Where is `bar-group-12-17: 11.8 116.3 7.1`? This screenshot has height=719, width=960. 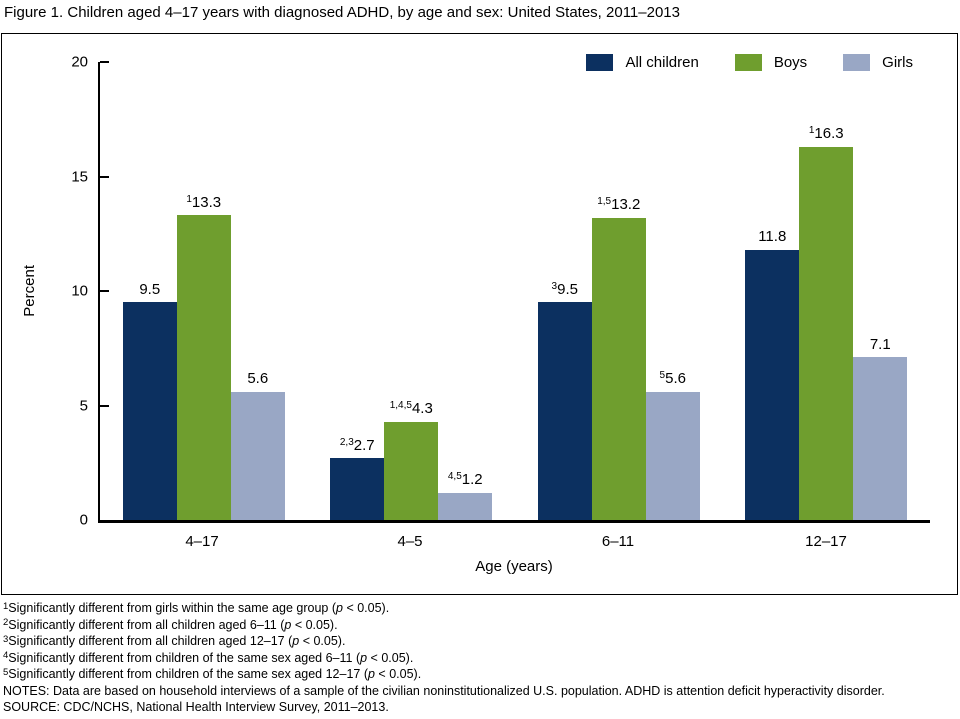 bar-group-12-17: 11.8 116.3 7.1 is located at coordinates (827, 291).